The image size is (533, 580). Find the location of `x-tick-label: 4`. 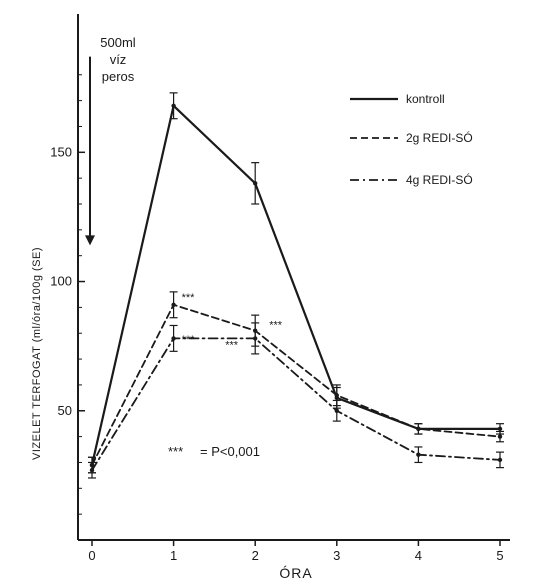

x-tick-label: 4 is located at coordinates (418, 555).